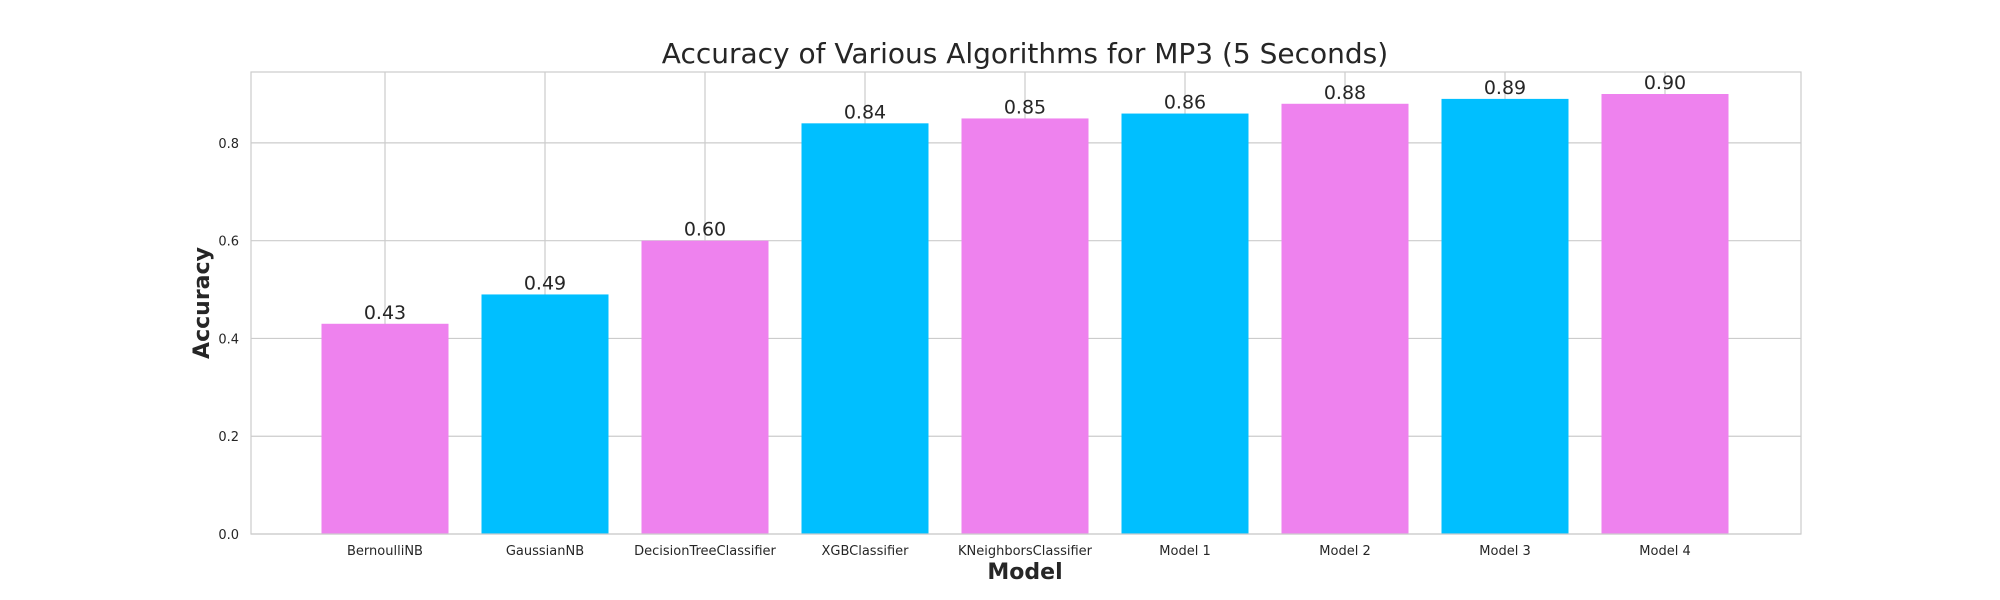  Describe the element at coordinates (385, 551) in the screenshot. I see `x-tick-label: BernoulliNB` at that location.